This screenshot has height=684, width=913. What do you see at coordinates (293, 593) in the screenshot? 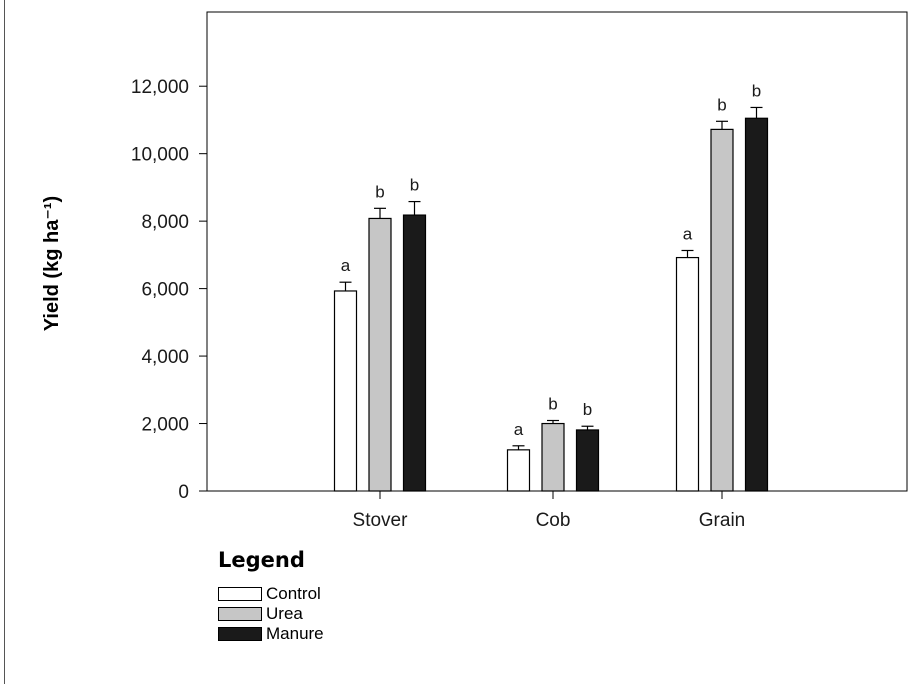
I see `legend-label: Control` at bounding box center [293, 593].